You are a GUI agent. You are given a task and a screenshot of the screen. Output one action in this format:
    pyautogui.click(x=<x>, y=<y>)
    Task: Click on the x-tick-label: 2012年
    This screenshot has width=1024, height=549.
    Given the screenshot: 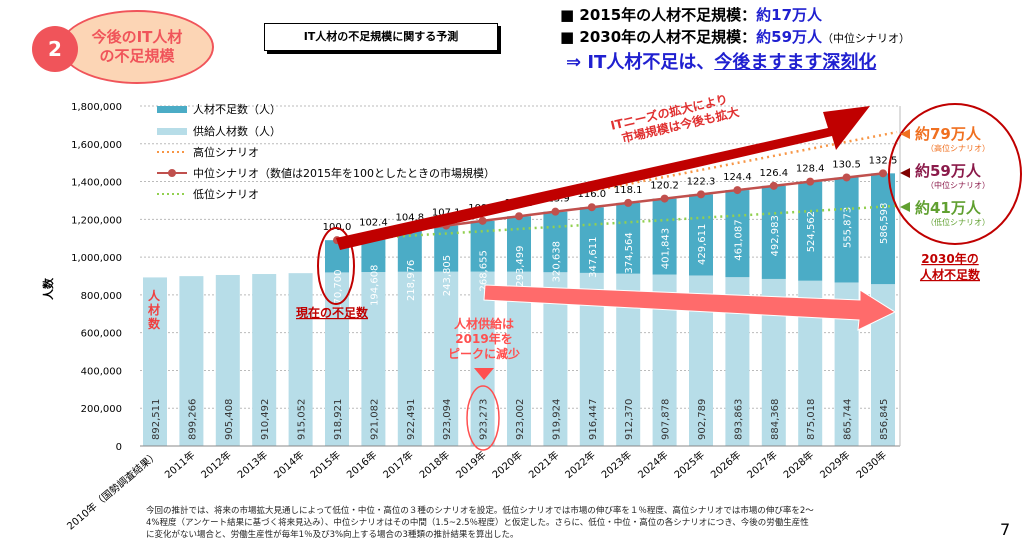 What is the action you would take?
    pyautogui.click(x=216, y=464)
    